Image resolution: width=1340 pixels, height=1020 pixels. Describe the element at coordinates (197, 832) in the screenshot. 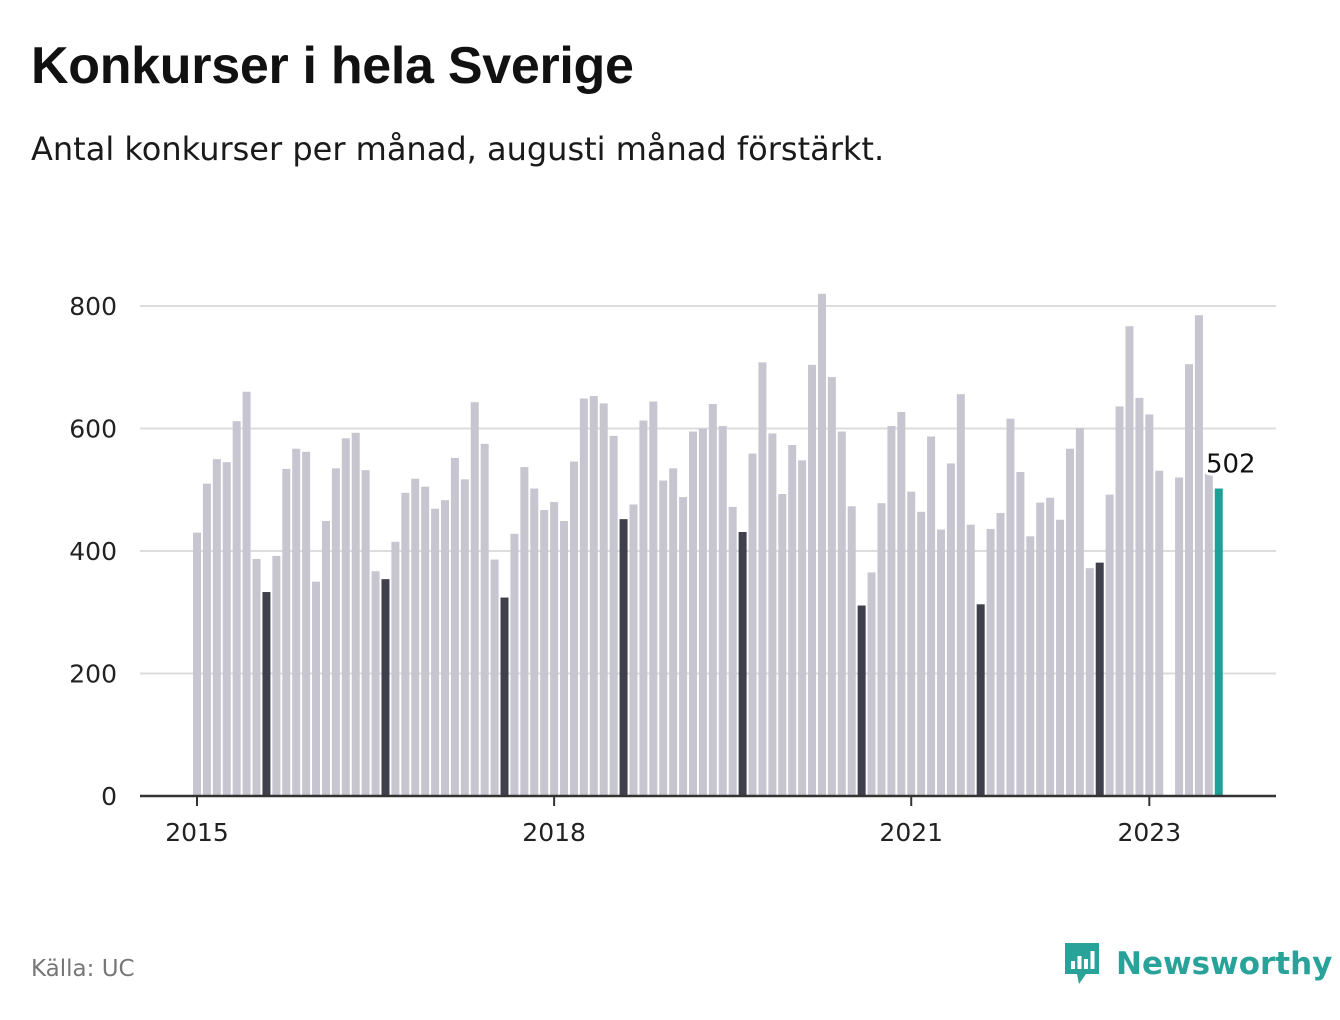

I see `x-tick-label: 2015` at that location.